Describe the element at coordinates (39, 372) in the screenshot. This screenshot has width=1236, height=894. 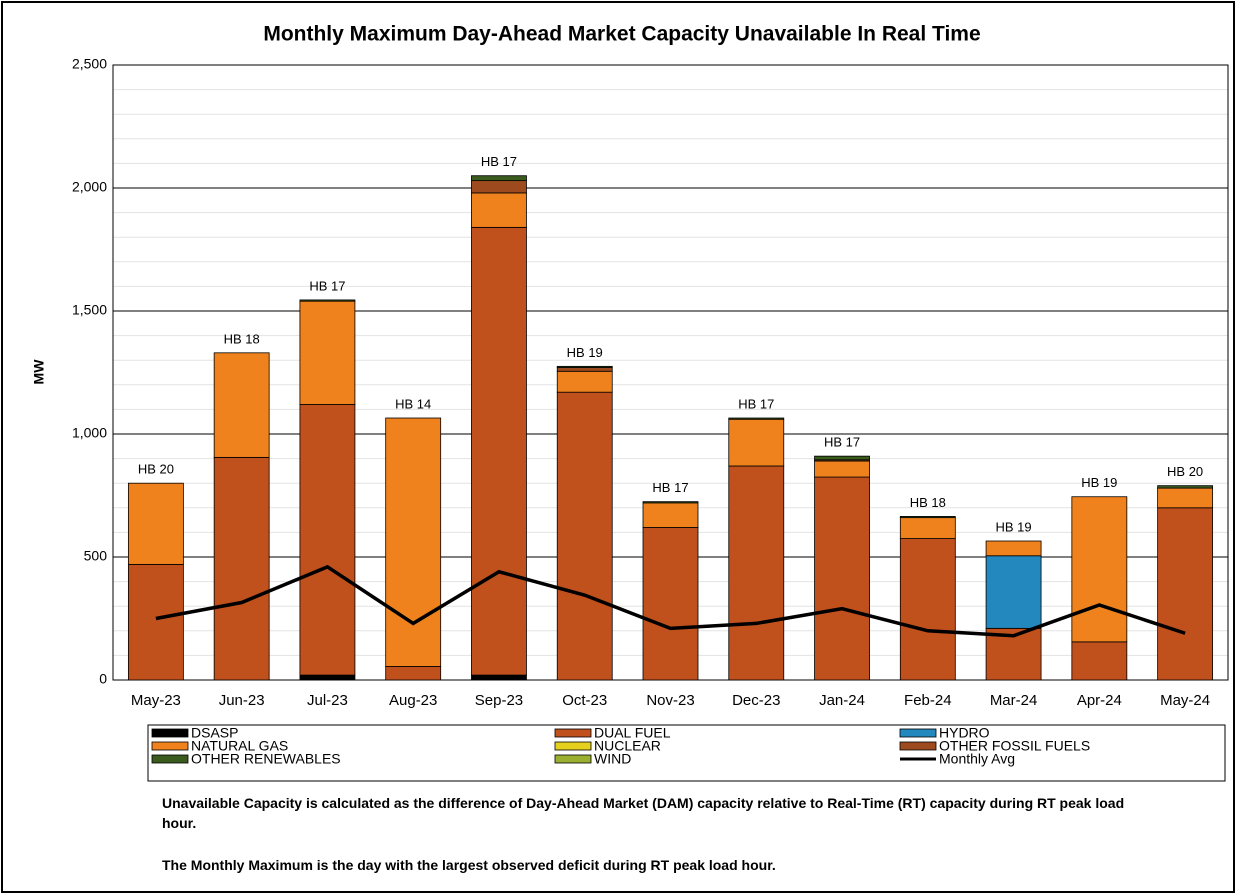
I see `y-axis-title: MW` at that location.